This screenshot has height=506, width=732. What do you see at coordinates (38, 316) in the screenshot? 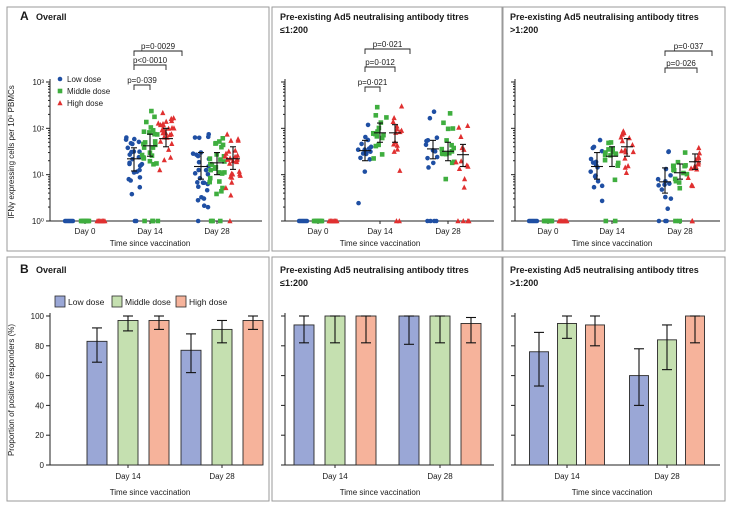
I see `y-tick-label: 100` at bounding box center [38, 316].